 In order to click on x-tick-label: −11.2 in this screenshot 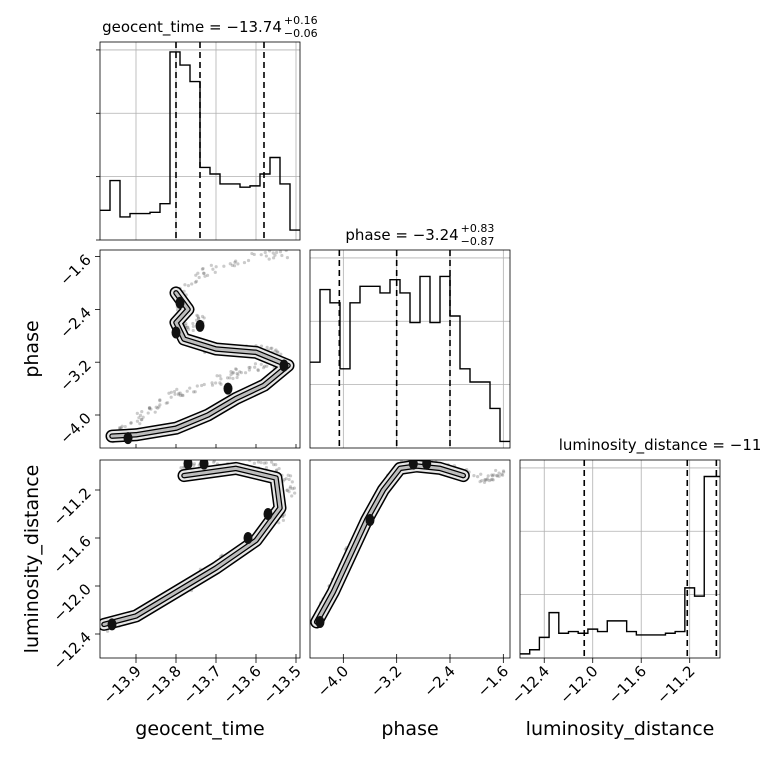, I will do `click(675, 684)`.